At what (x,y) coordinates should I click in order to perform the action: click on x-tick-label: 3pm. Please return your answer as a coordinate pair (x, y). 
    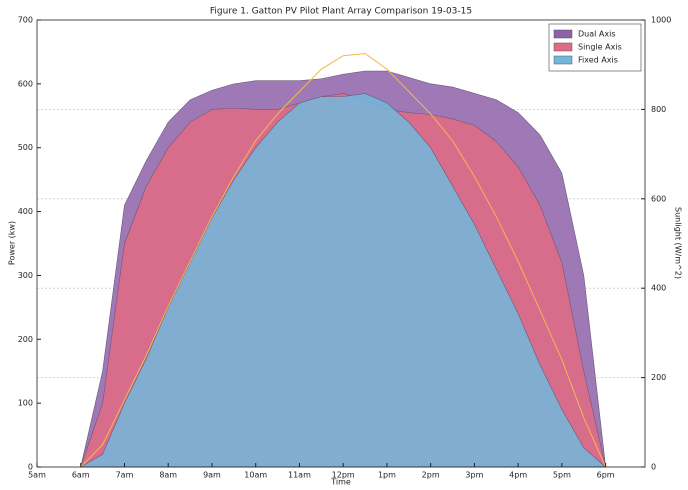
    Looking at the image, I should click on (474, 475).